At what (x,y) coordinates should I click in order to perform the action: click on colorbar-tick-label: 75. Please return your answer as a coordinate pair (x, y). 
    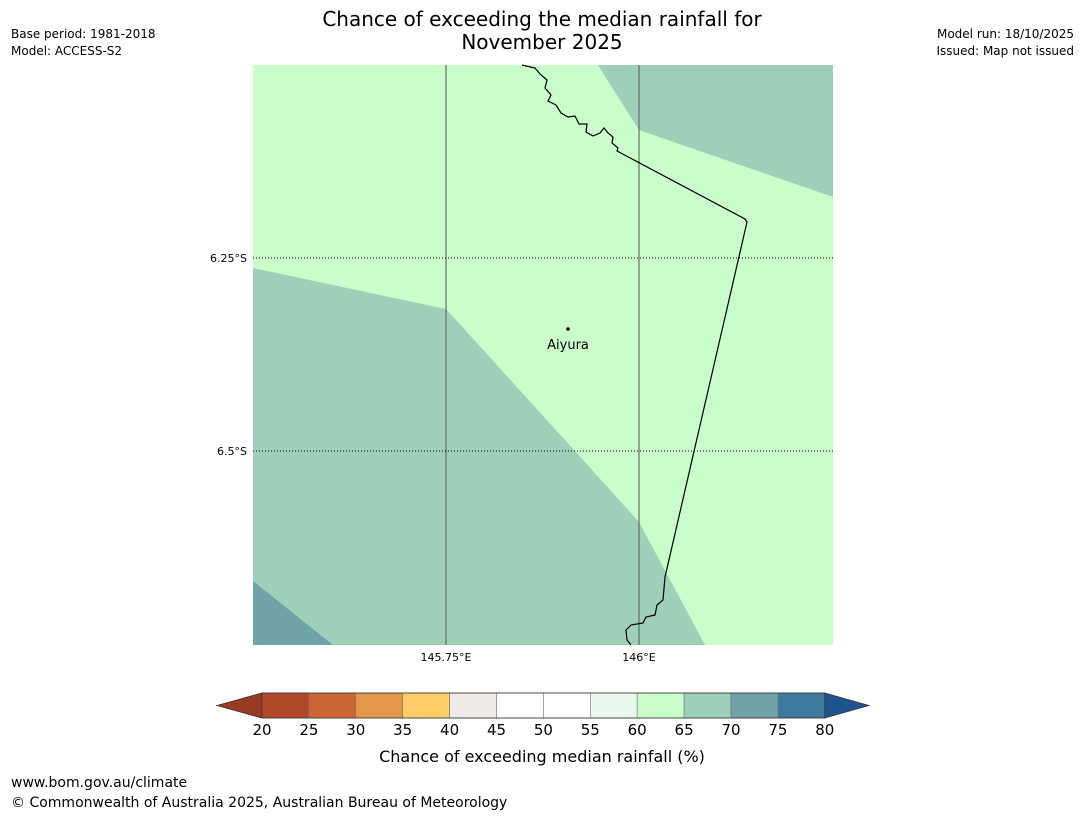
    Looking at the image, I should click on (777, 730).